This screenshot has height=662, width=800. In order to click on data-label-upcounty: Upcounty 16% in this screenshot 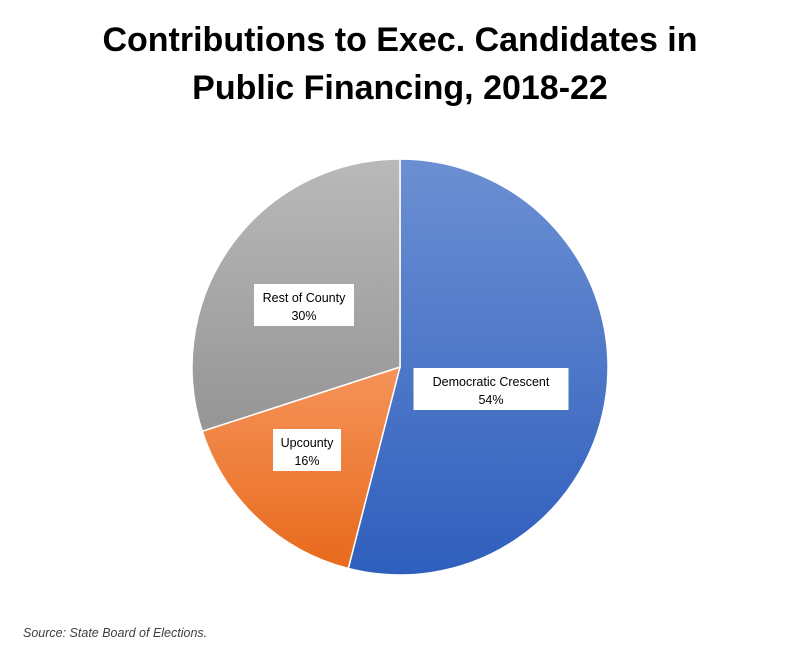, I will do `click(307, 450)`.